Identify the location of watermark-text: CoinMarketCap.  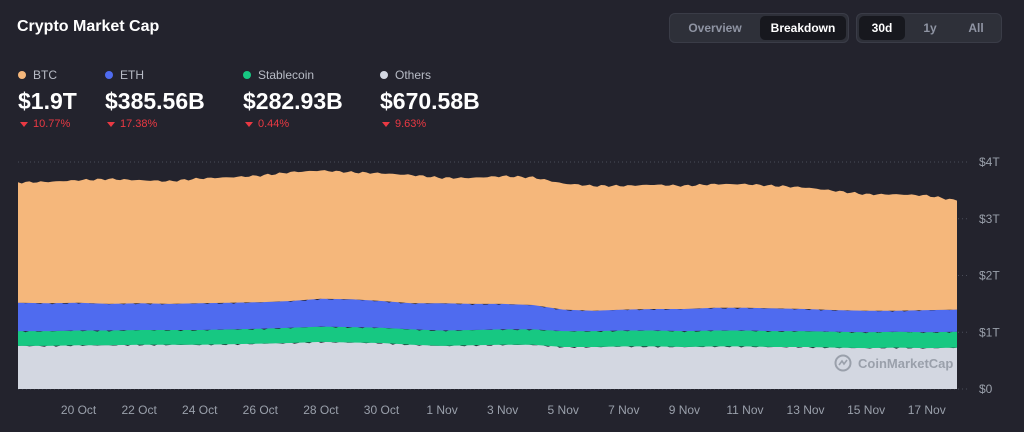
(906, 363).